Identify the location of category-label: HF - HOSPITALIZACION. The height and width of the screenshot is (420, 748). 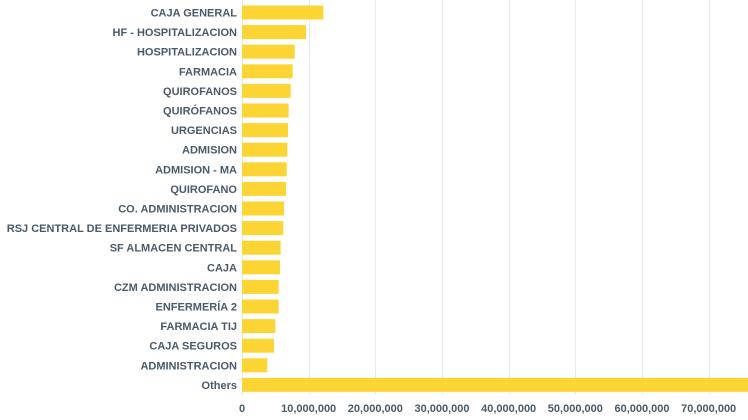
(175, 33).